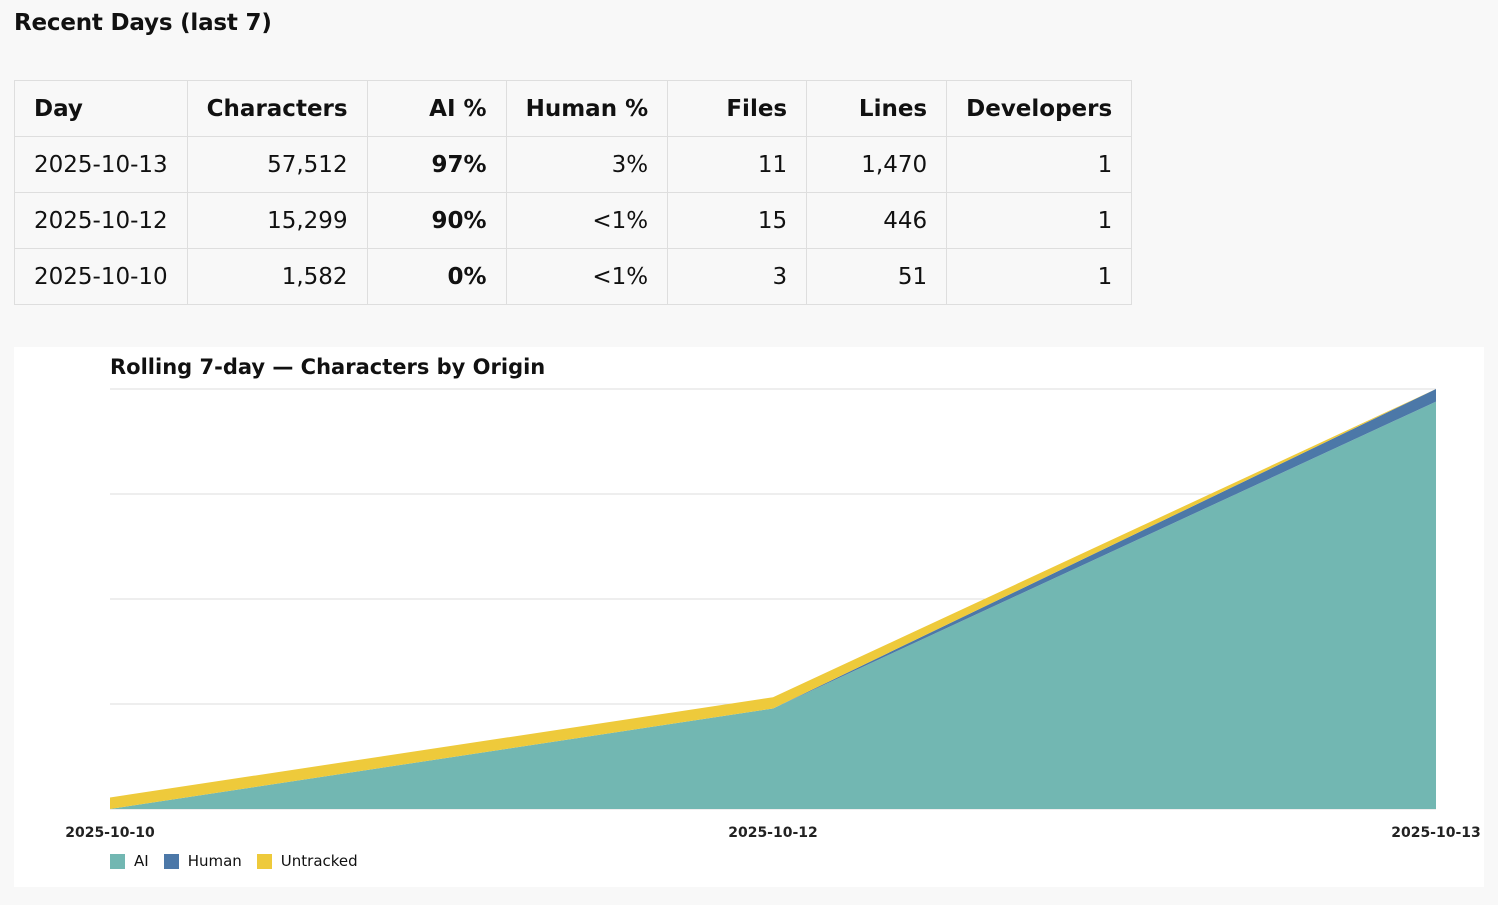 This screenshot has height=905, width=1498. What do you see at coordinates (101, 108) in the screenshot?
I see `header-day: Day` at bounding box center [101, 108].